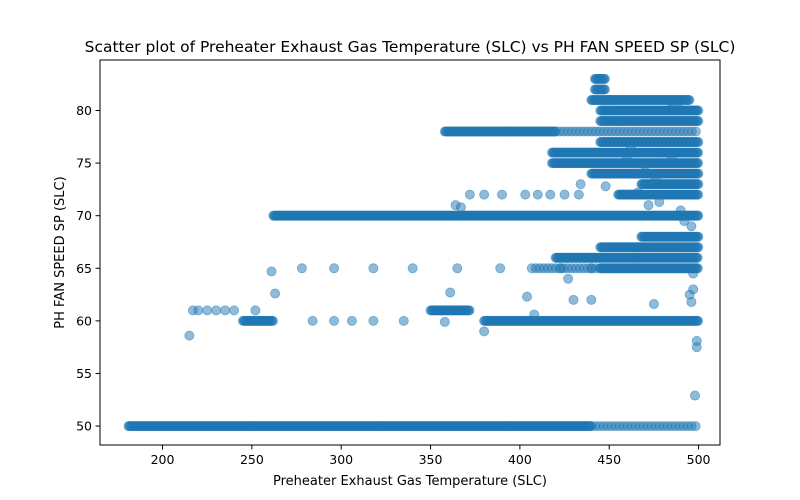 The width and height of the screenshot is (800, 500). What do you see at coordinates (699, 459) in the screenshot?
I see `x-tick-label: 500` at bounding box center [699, 459].